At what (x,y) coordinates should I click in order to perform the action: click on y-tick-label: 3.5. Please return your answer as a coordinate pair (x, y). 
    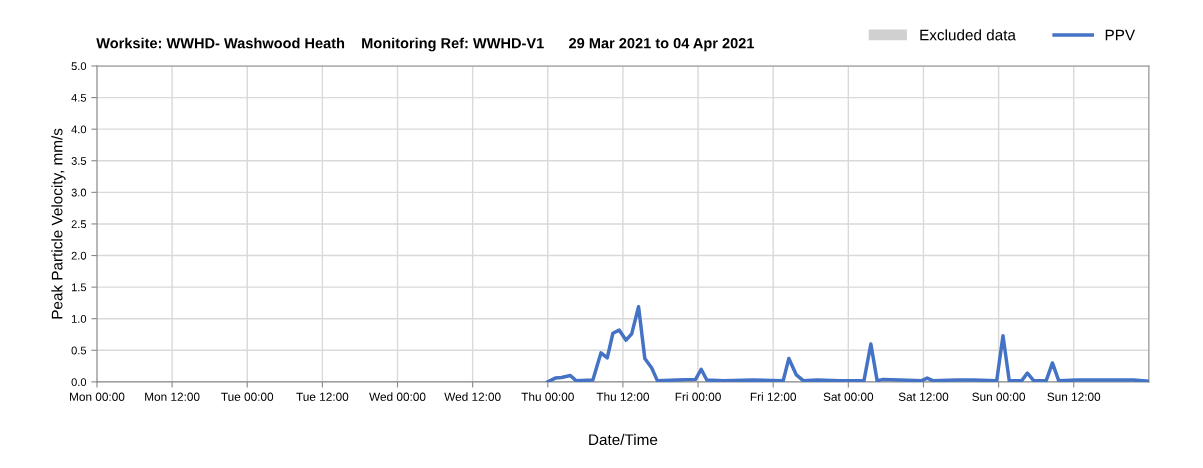
    Looking at the image, I should click on (79, 161).